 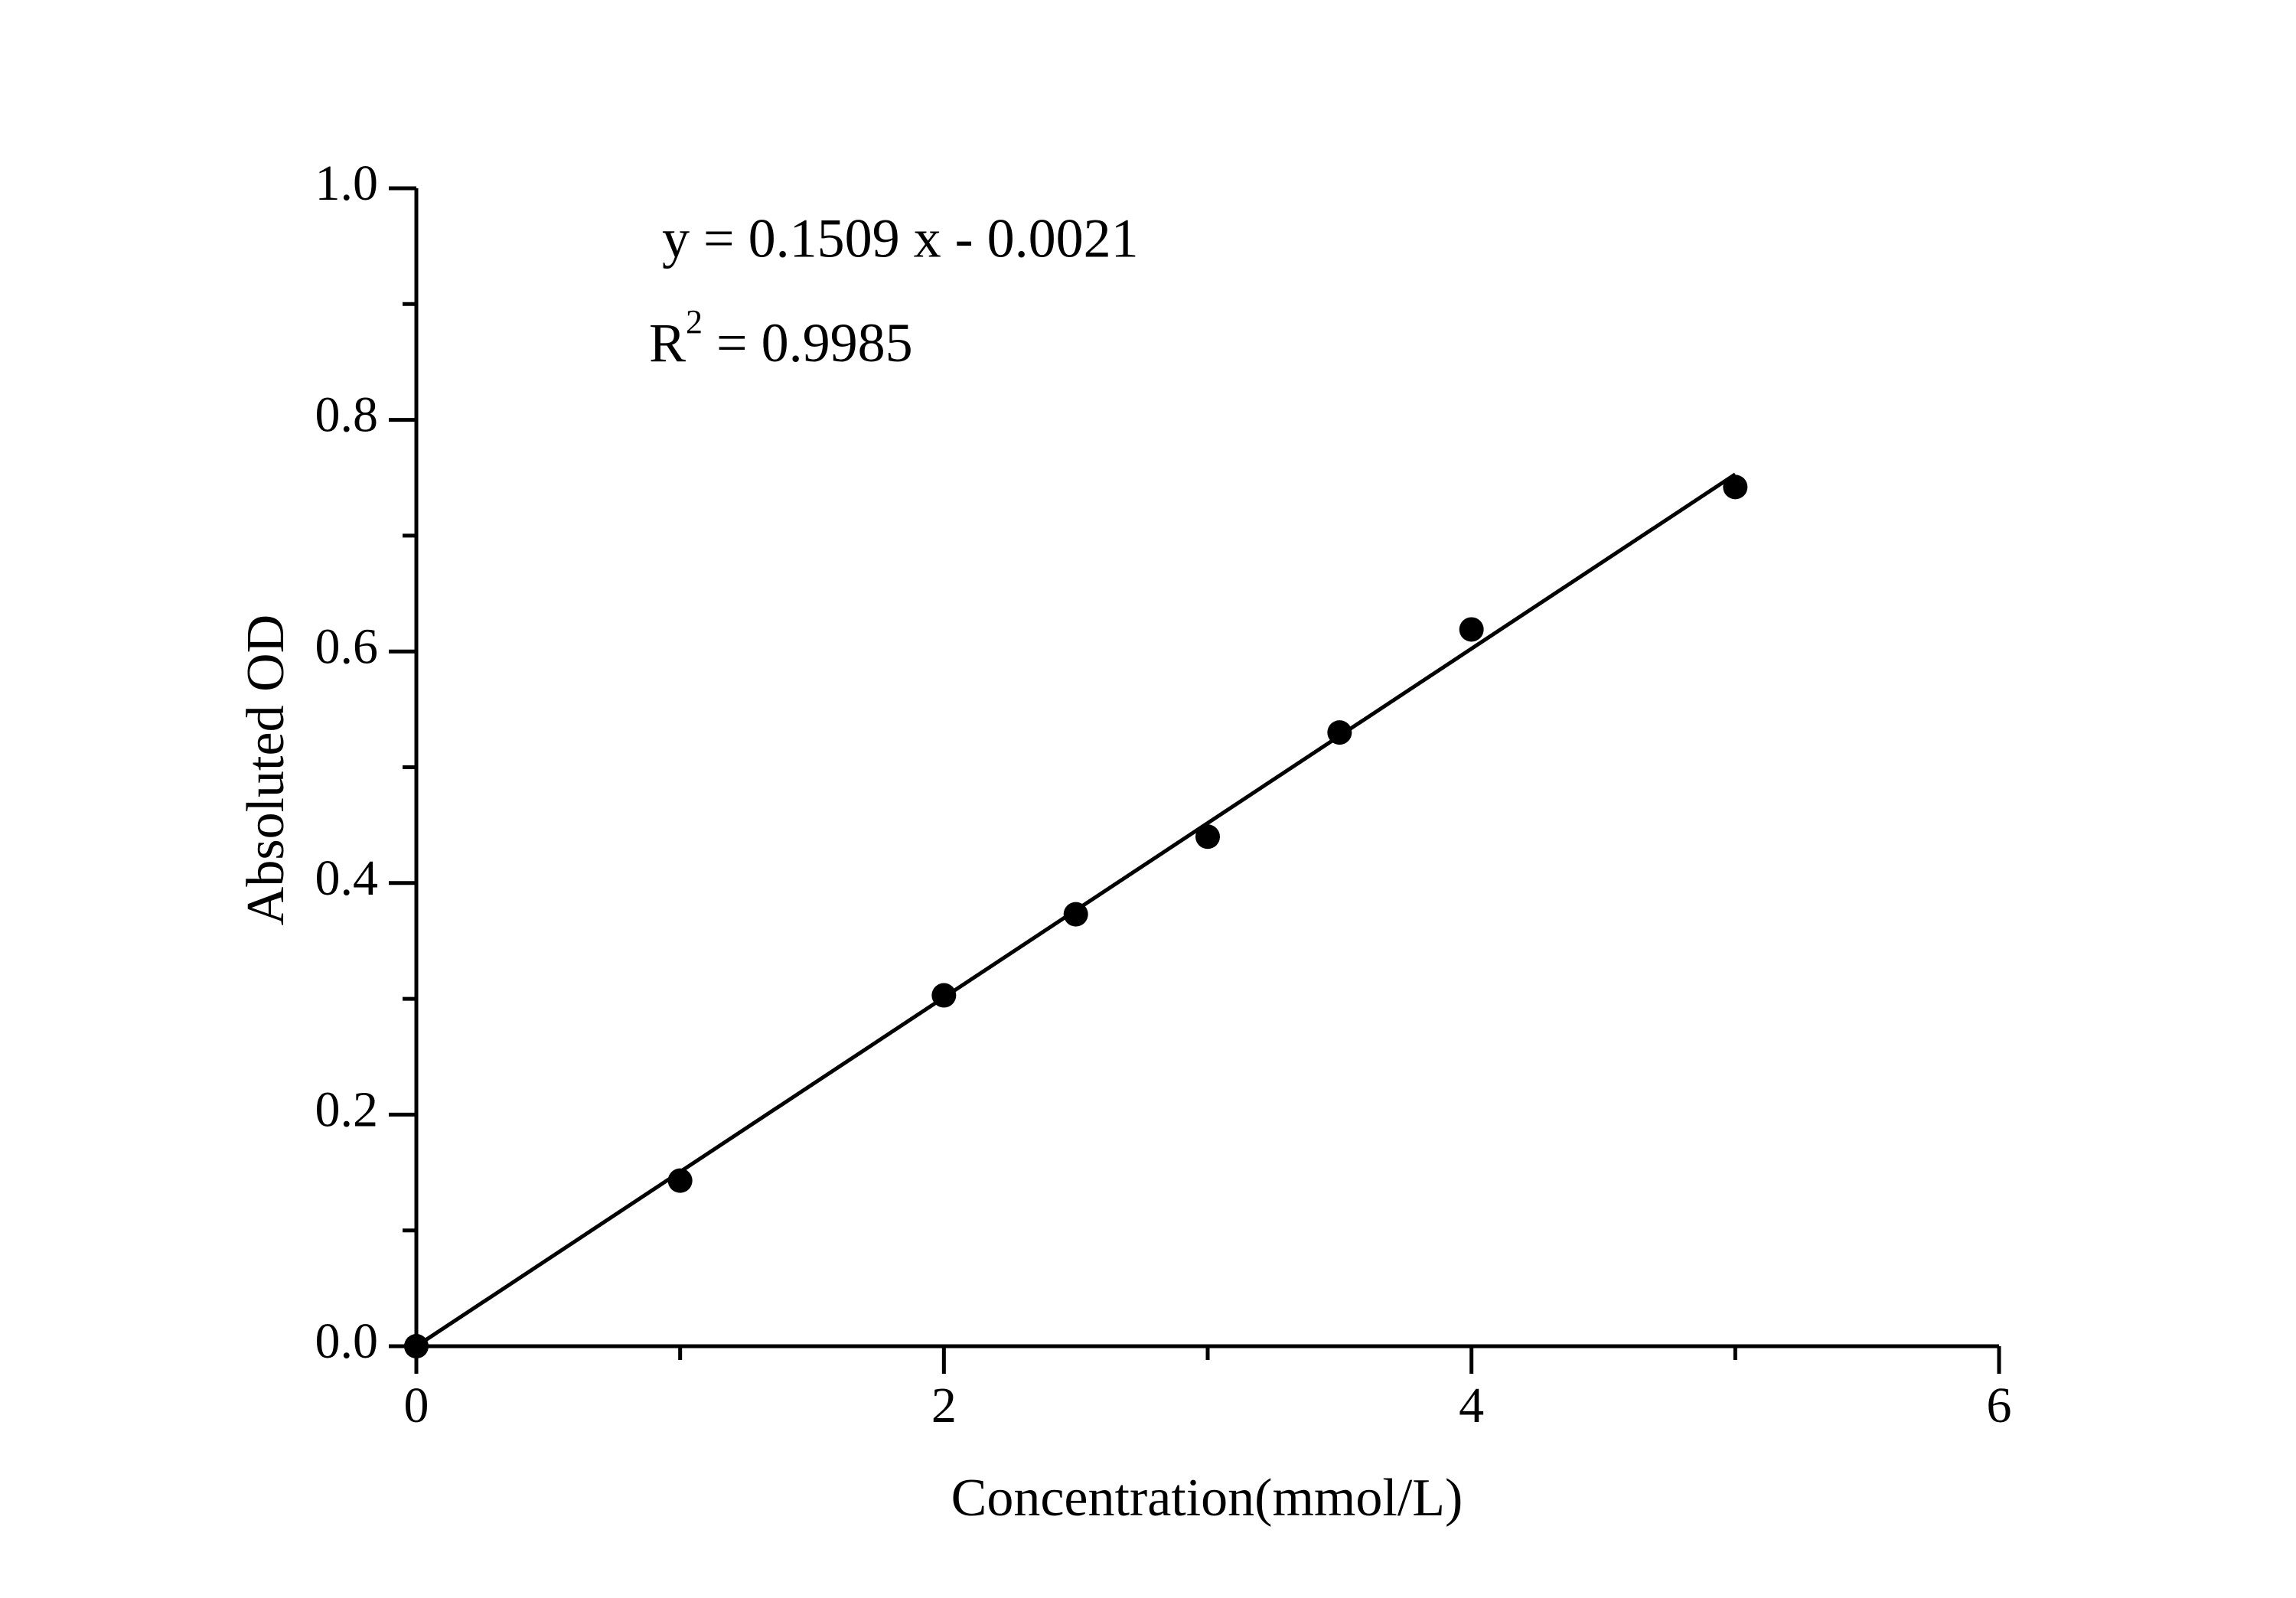 I want to click on r-text: R, so click(x=667, y=342).